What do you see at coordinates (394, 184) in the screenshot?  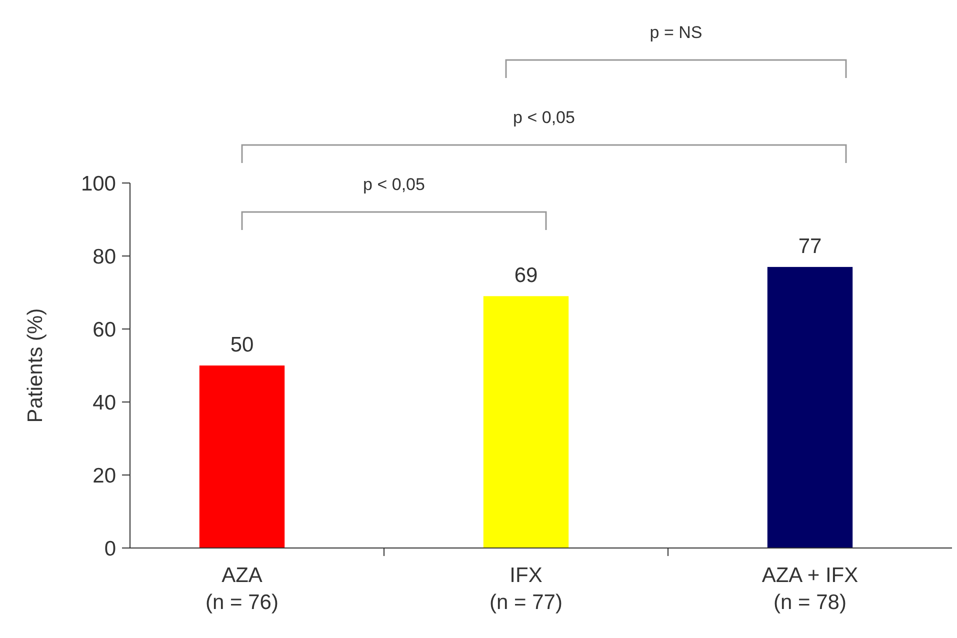 I see `annotation: p < 0,05` at bounding box center [394, 184].